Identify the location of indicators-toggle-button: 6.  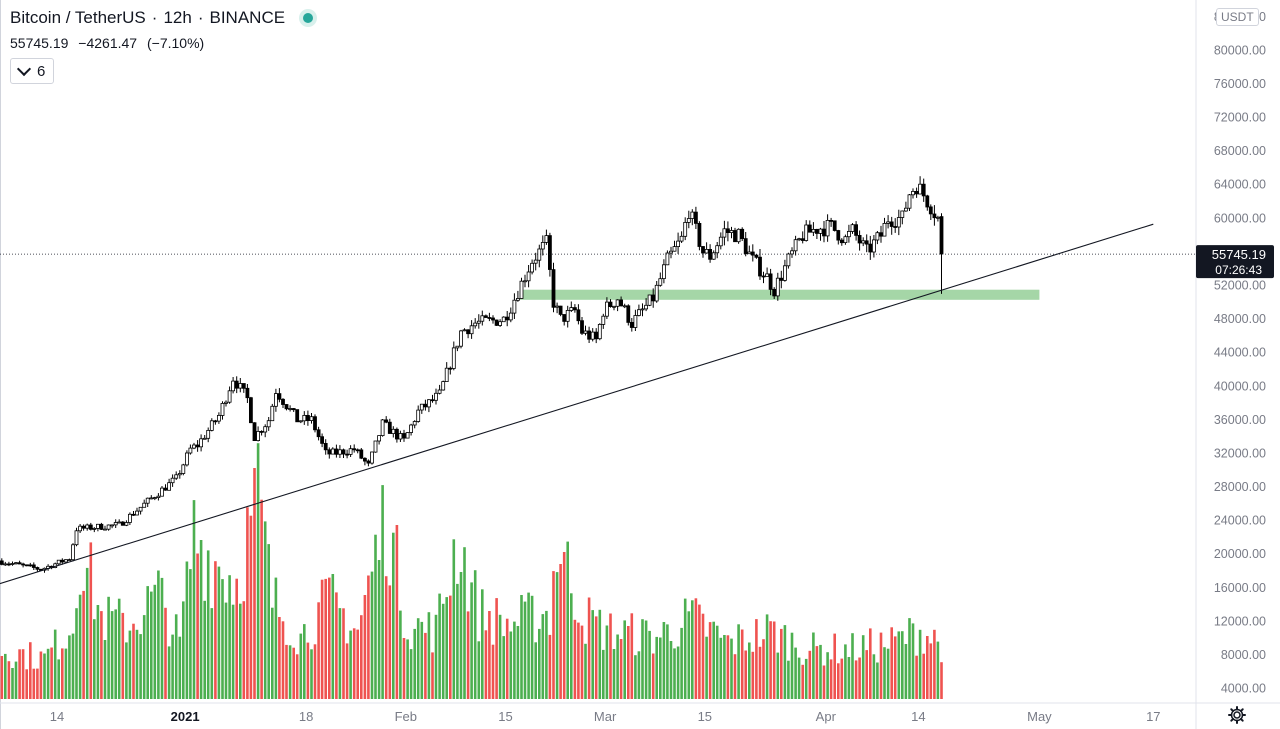
(32, 71).